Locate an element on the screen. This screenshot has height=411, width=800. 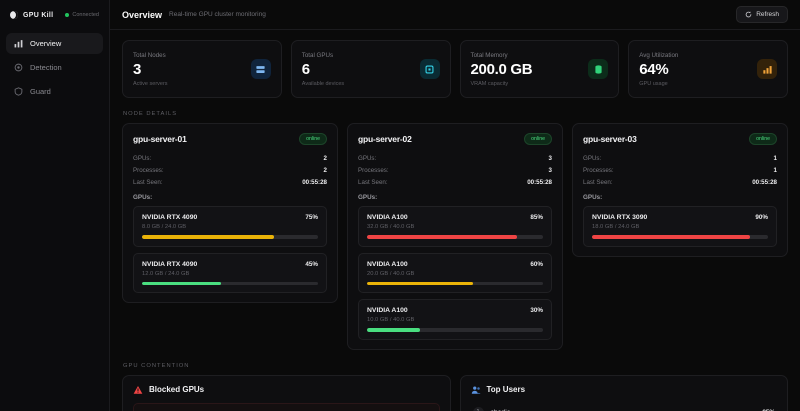
bar-chart-icon is located at coordinates (18, 44).